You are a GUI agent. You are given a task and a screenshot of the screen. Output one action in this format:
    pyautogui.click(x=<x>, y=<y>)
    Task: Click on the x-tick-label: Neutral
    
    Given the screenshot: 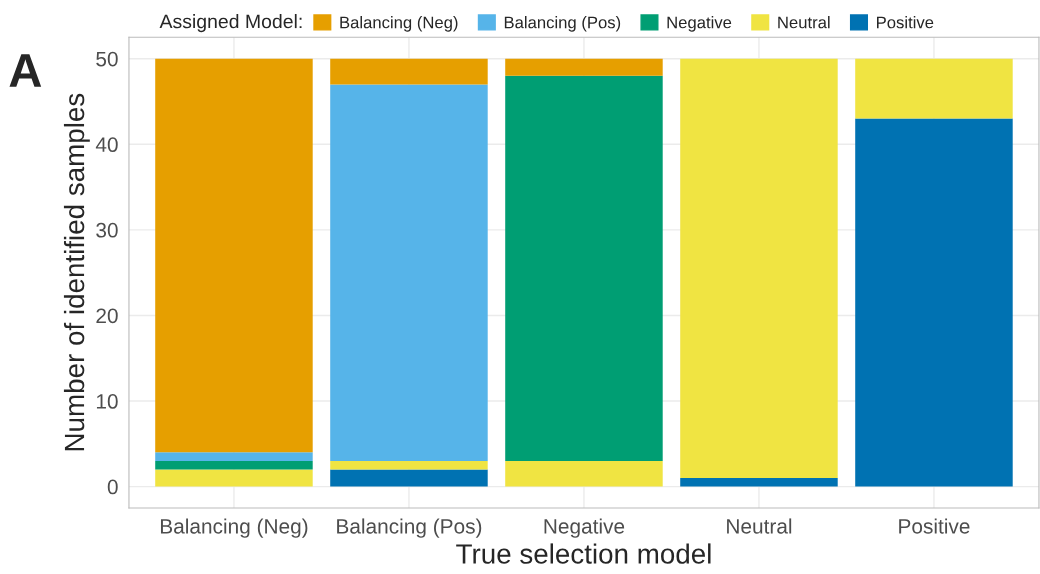 What is the action you would take?
    pyautogui.click(x=759, y=526)
    